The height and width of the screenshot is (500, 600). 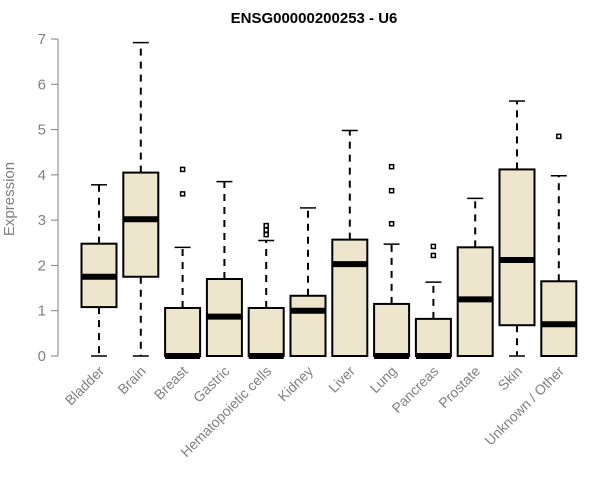 What do you see at coordinates (42, 220) in the screenshot?
I see `y-tick-label: 3` at bounding box center [42, 220].